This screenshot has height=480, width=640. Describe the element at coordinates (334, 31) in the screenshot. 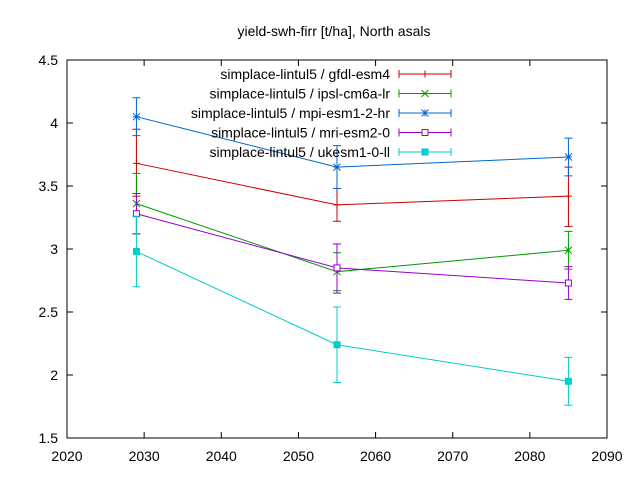

I see `chart-title: yield-swh-firr [t/ha], North asals` at that location.